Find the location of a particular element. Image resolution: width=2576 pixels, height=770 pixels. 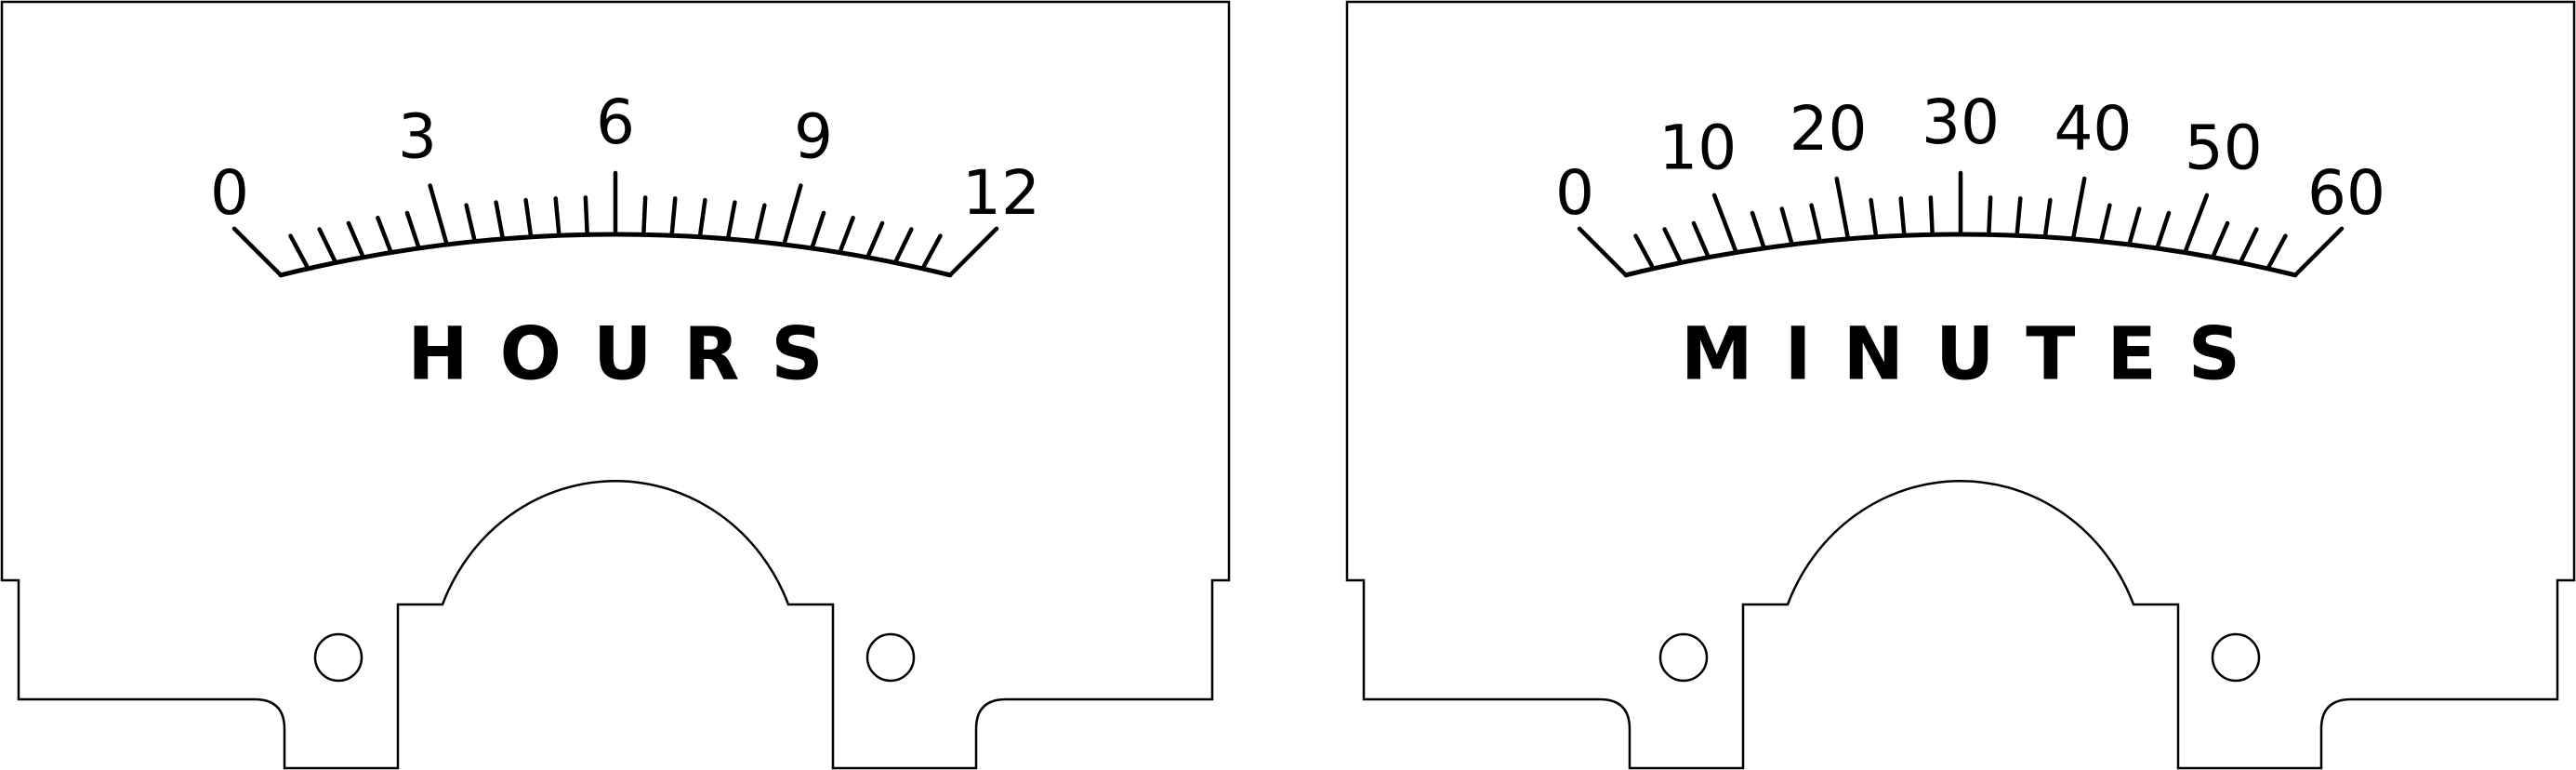

scale-label-6: 6 is located at coordinates (615, 122).